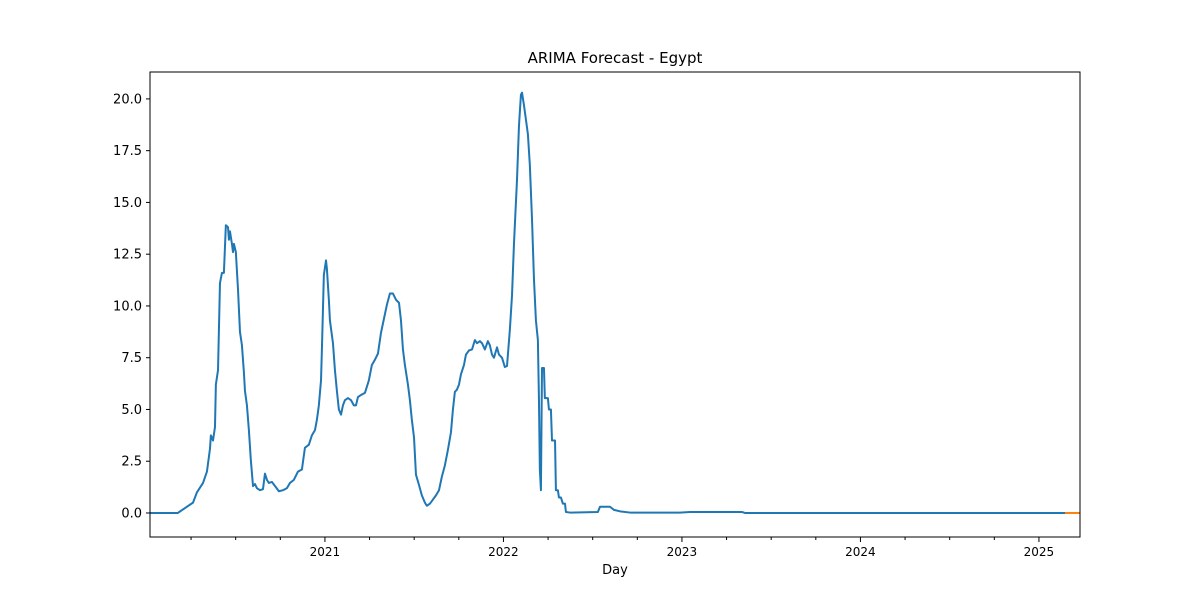 The height and width of the screenshot is (600, 1200). What do you see at coordinates (503, 552) in the screenshot?
I see `x-tick-label: 2022` at bounding box center [503, 552].